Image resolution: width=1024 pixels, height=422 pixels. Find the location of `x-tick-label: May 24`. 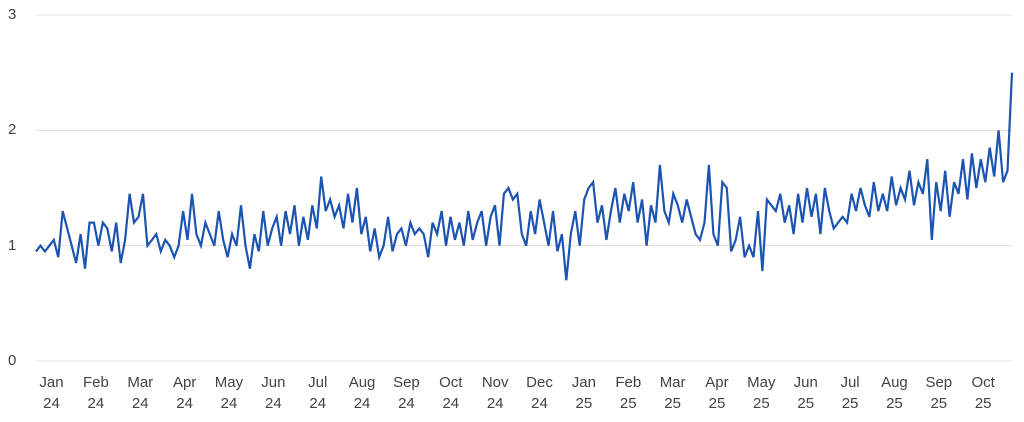

x-tick-label: May 24 is located at coordinates (229, 393).